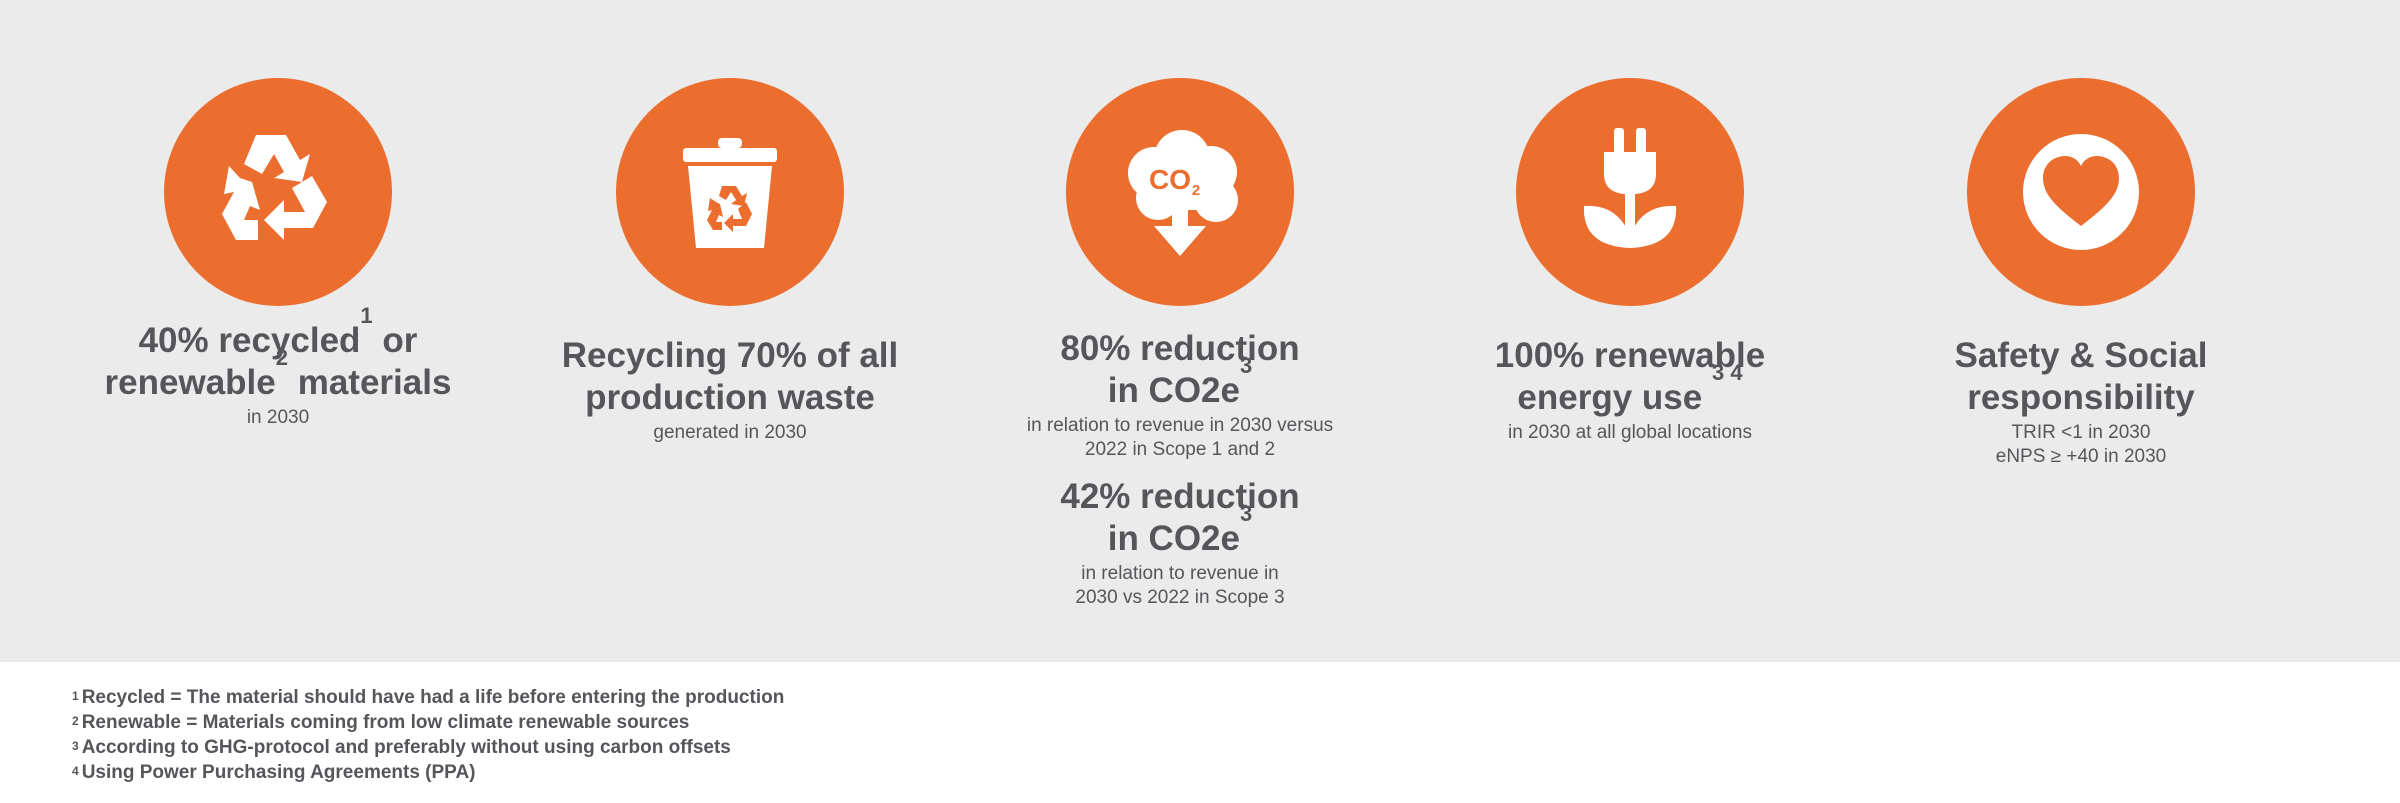 The width and height of the screenshot is (2400, 803). Describe the element at coordinates (1180, 425) in the screenshot. I see `subtext-line: in relation to revenue in 2030 versus` at that location.